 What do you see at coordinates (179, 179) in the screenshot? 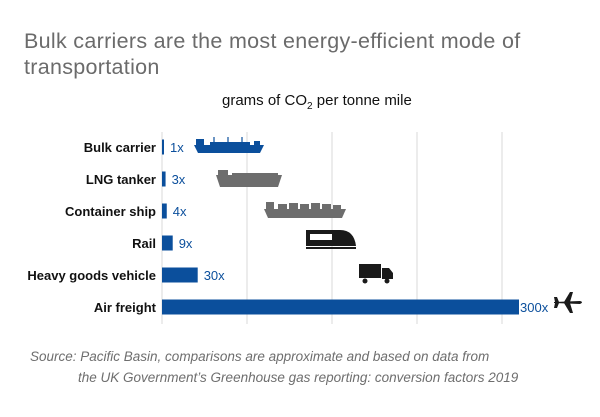
I see `value-label: 3x` at bounding box center [179, 179].